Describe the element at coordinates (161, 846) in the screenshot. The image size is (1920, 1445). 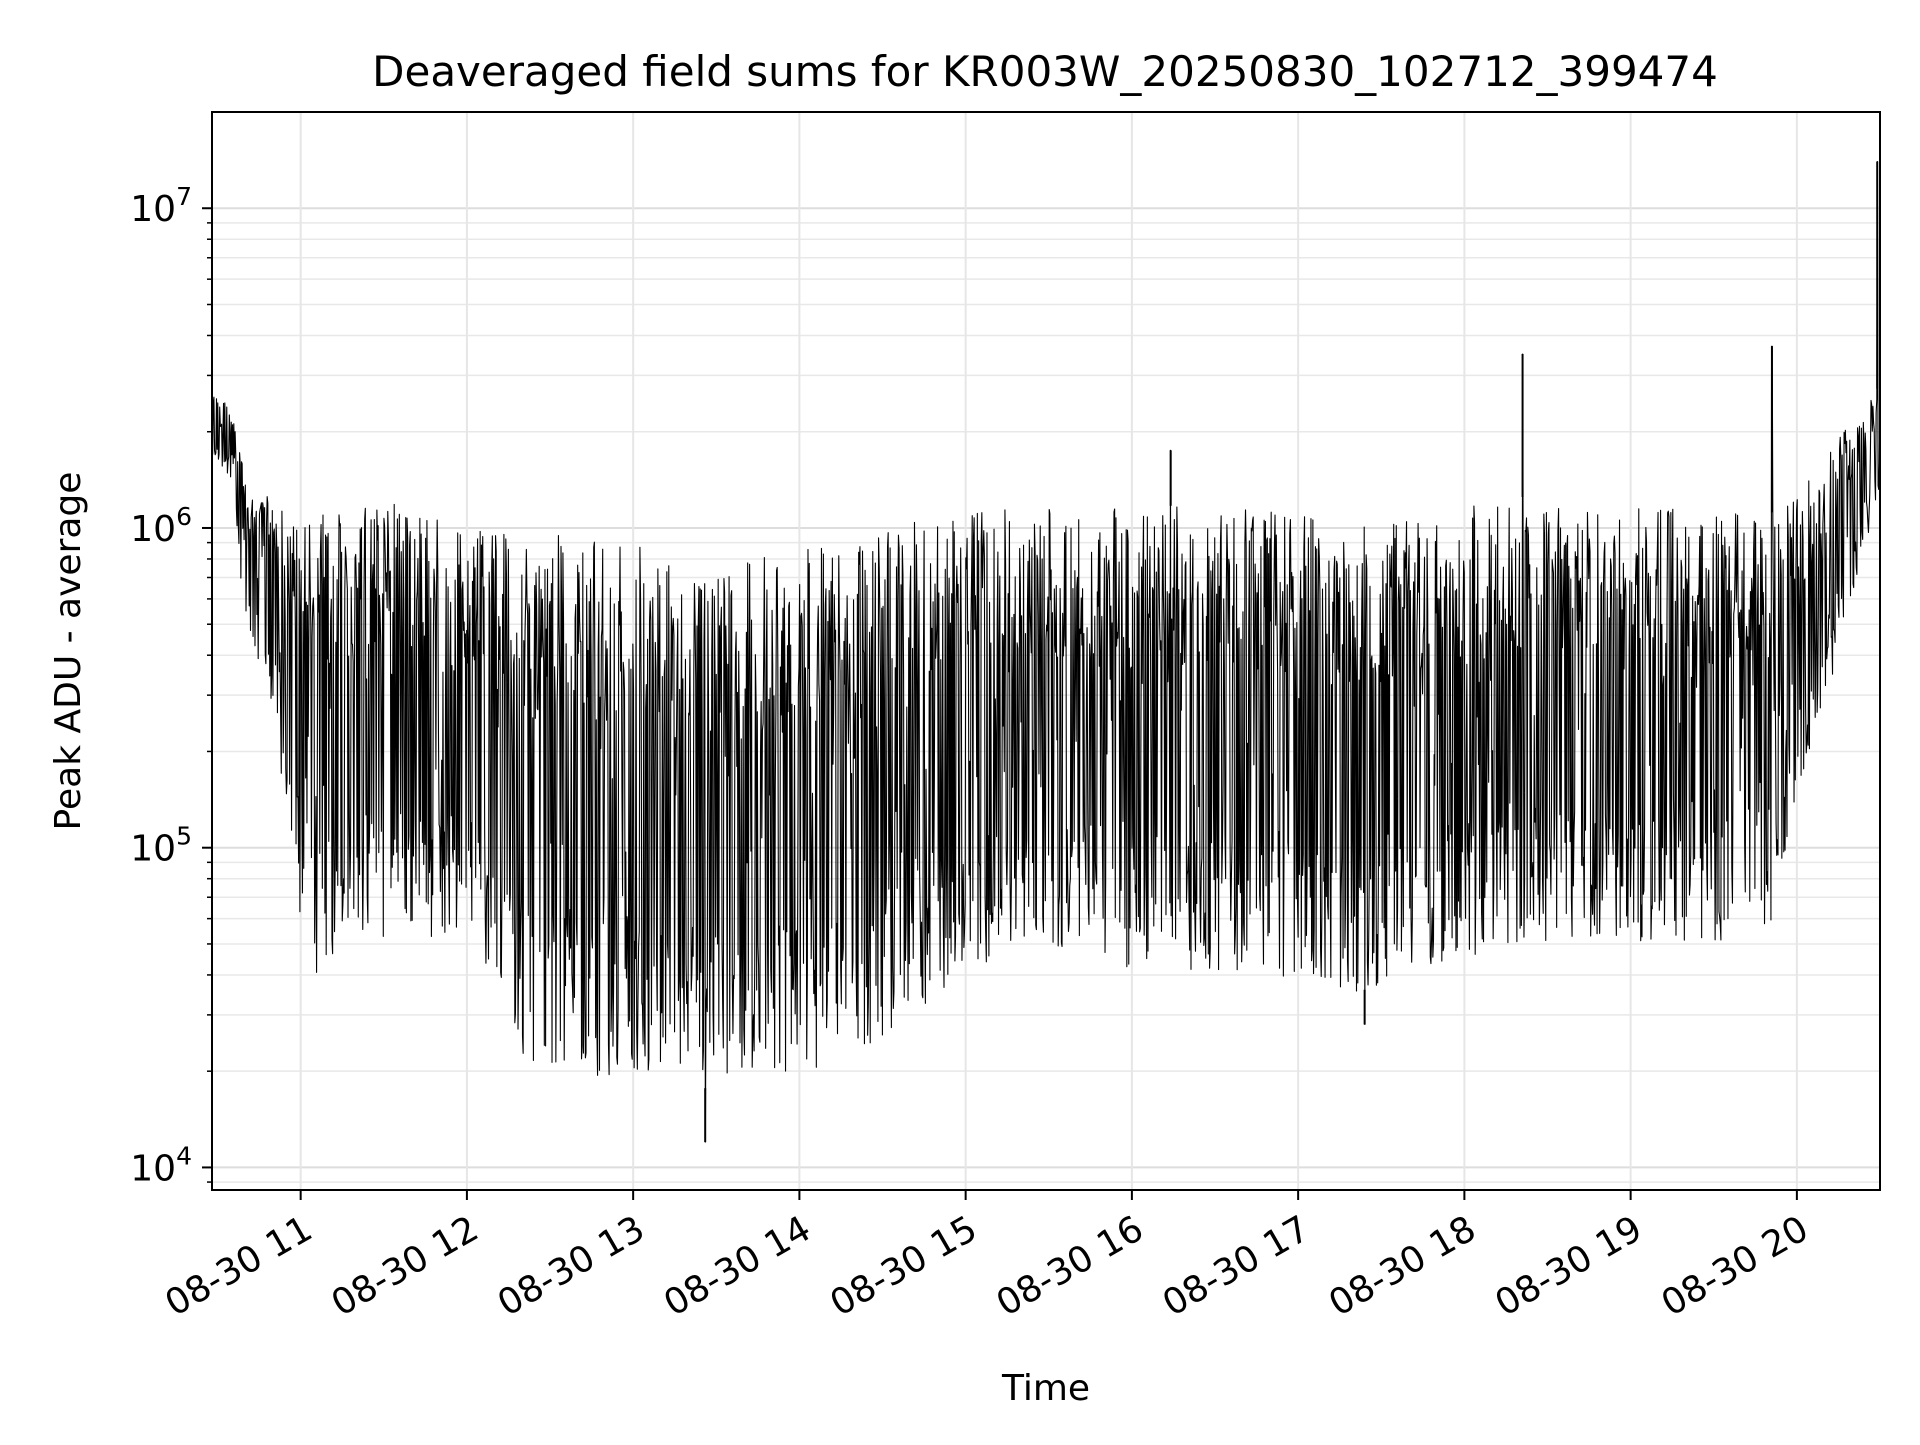
I see `y-tick-label: 10⁵` at that location.